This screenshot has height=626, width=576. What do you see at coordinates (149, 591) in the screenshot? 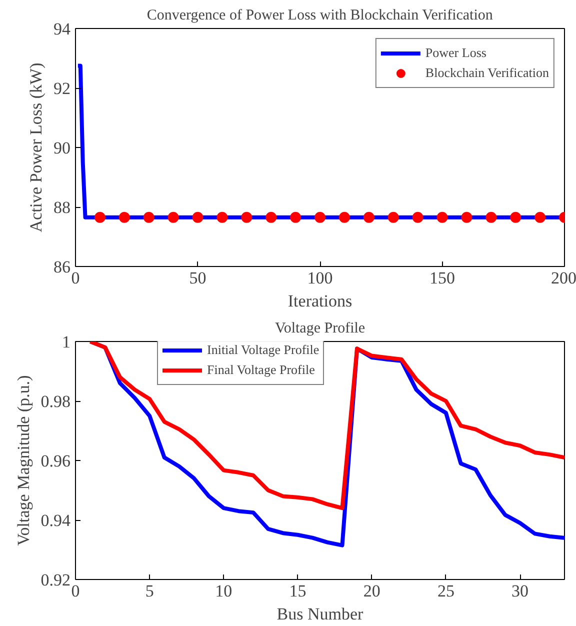
I see `x-tick-label: 5` at bounding box center [149, 591].